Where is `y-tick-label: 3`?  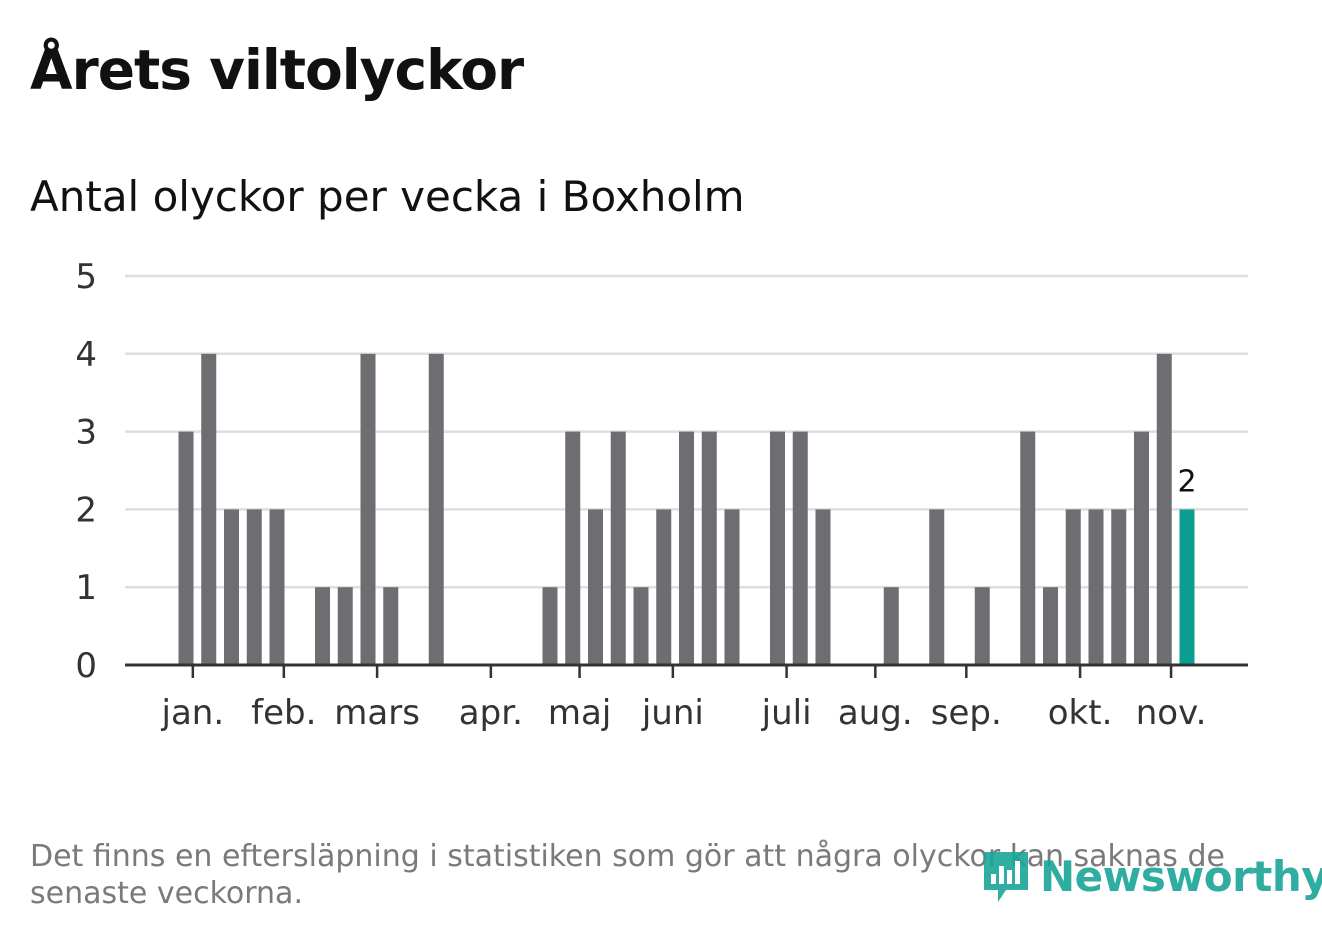
y-tick-label: 3 is located at coordinates (86, 433).